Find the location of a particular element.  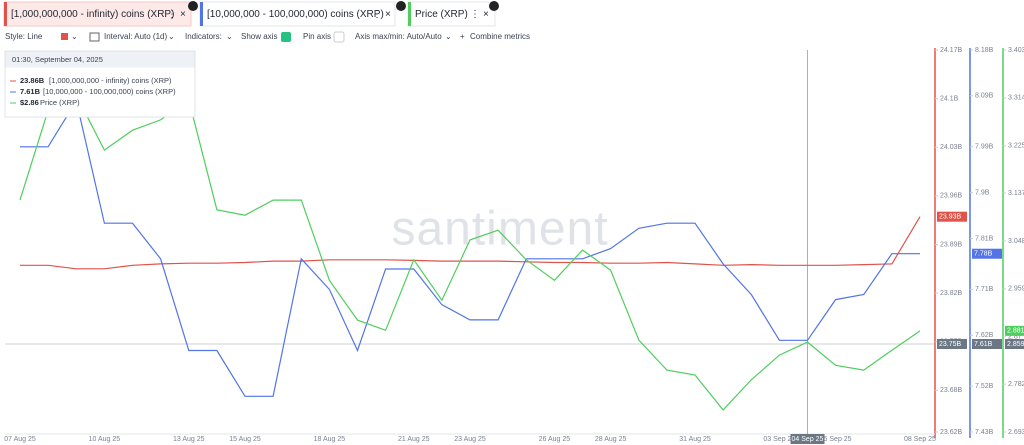

x-tick-label: 28 Aug 25 is located at coordinates (611, 439).